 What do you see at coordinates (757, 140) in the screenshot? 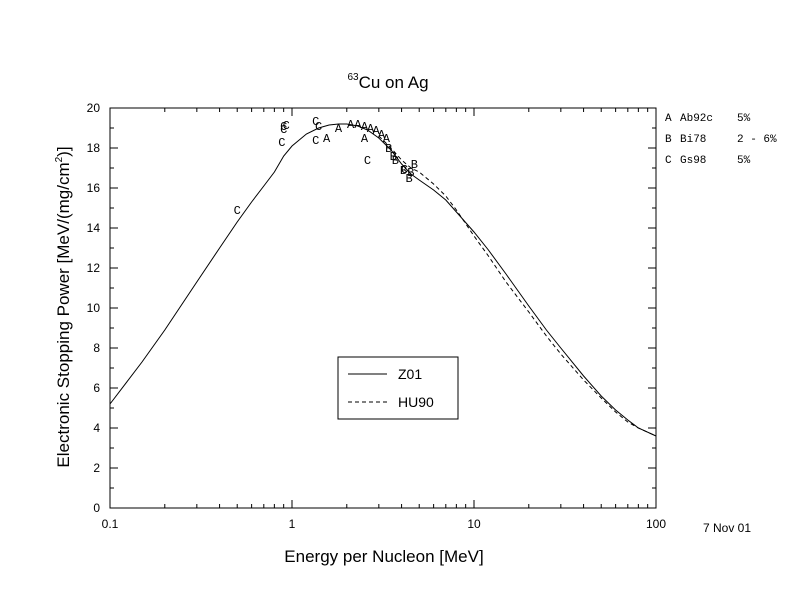
I see `dataset-key-uncert-b: 2 - 6%` at bounding box center [757, 140].